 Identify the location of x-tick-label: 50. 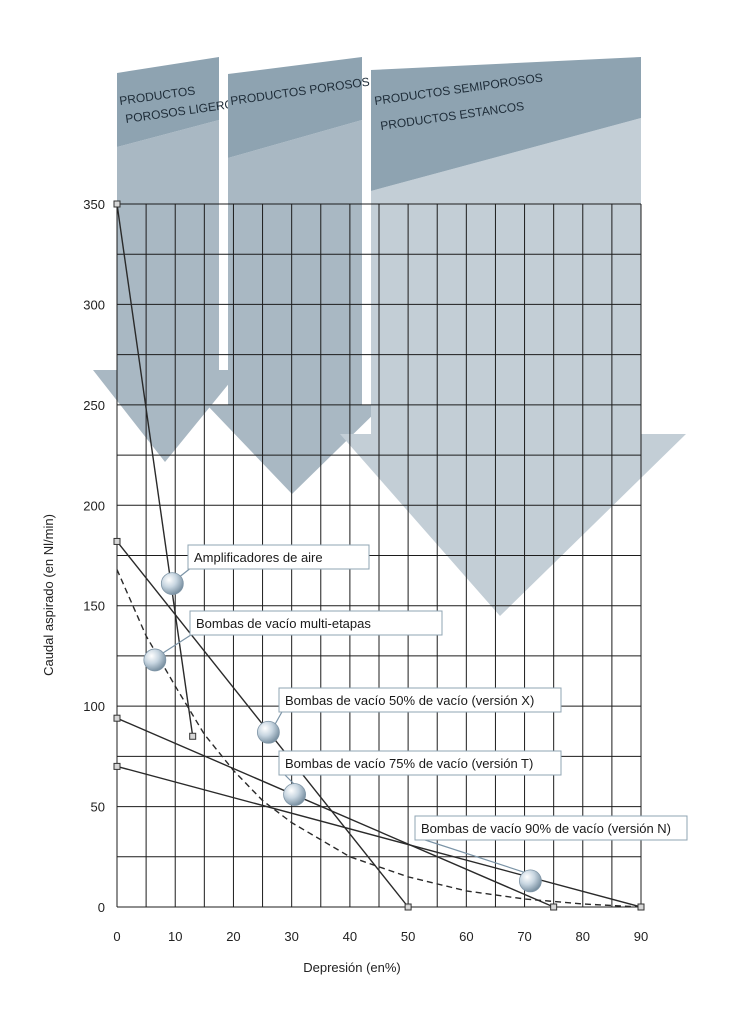
(408, 936).